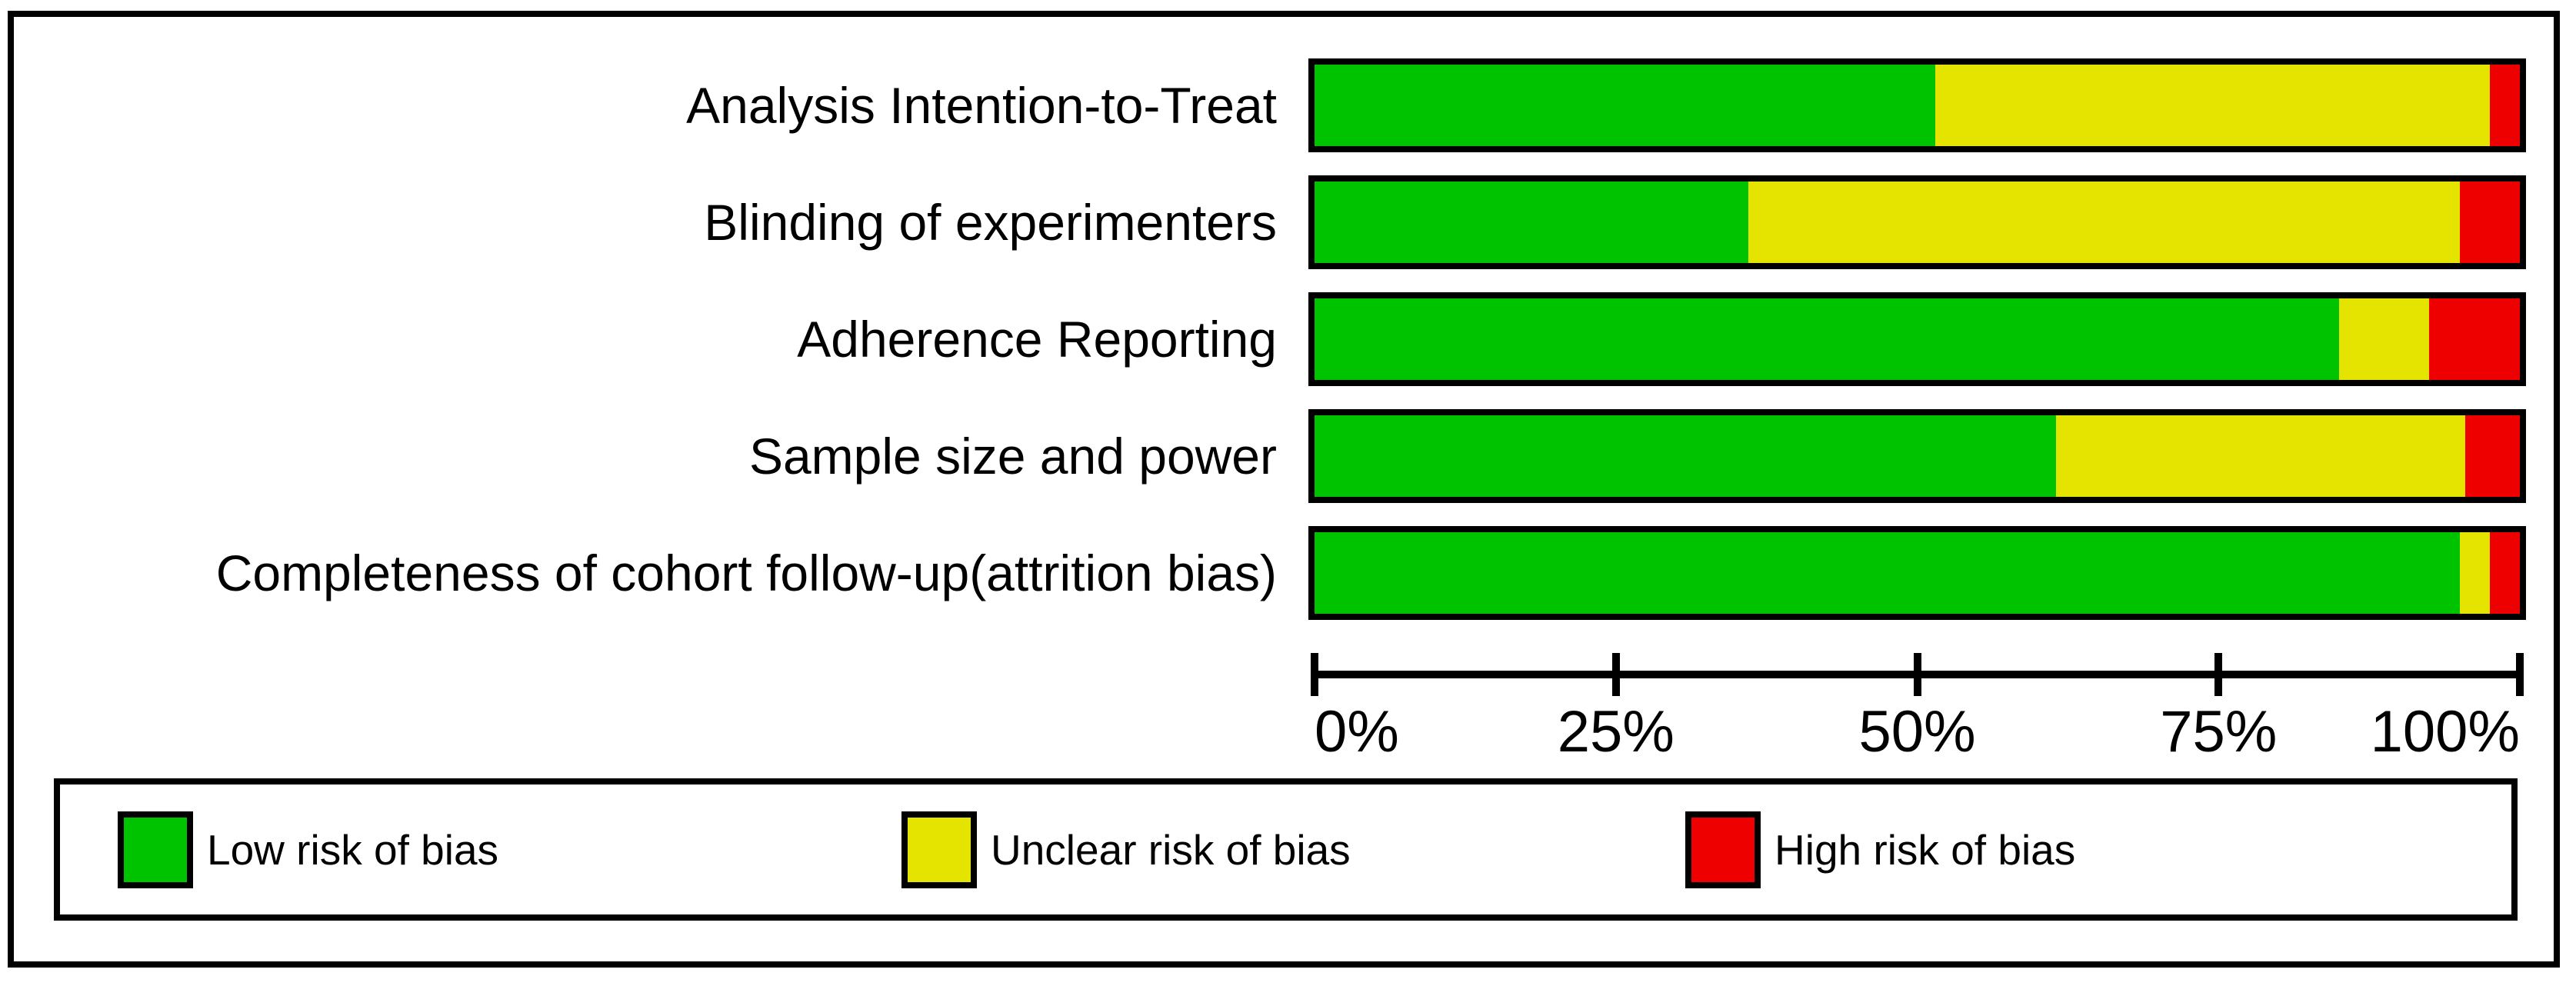  I want to click on axis-tick-label: 100%, so click(2445, 731).